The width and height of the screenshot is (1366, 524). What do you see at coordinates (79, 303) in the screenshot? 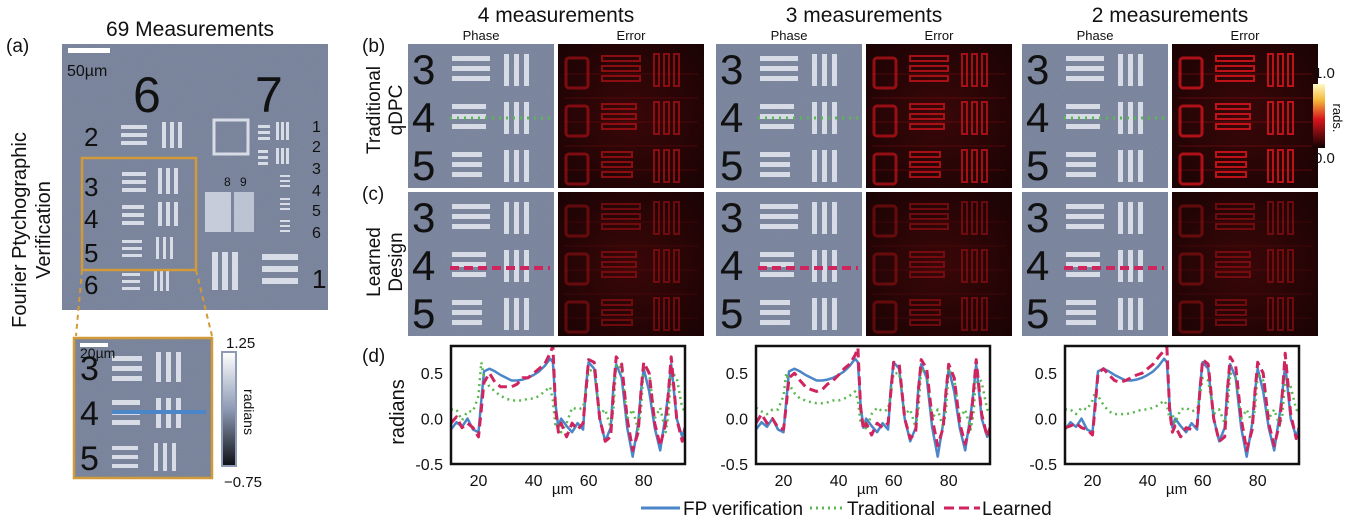
I see `zoom-connector-left` at bounding box center [79, 303].